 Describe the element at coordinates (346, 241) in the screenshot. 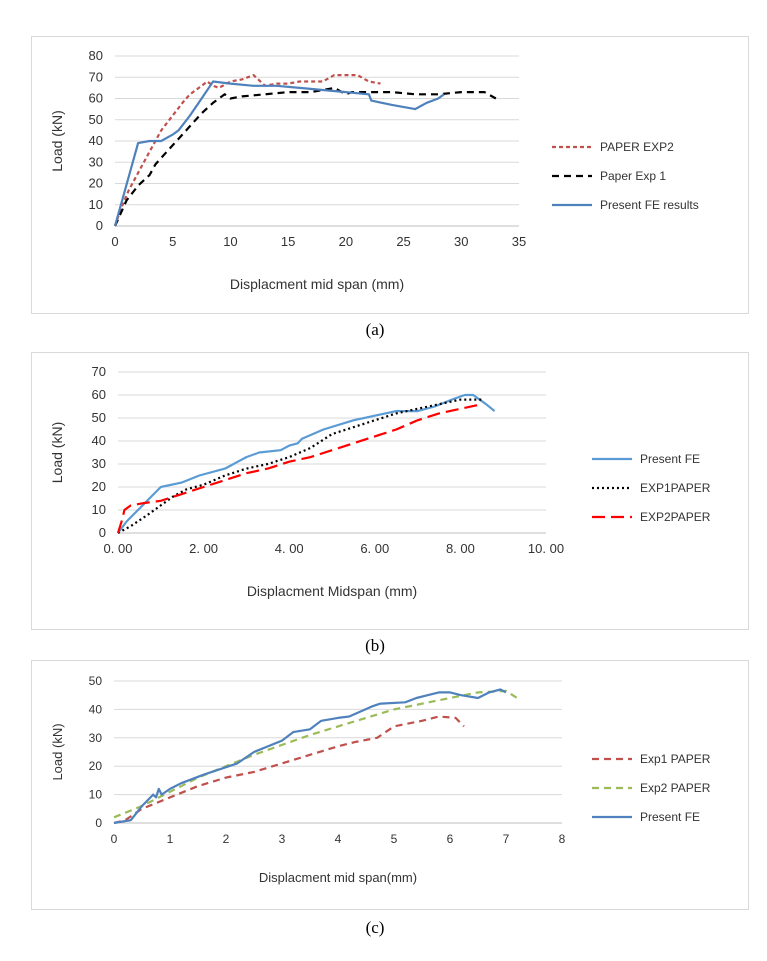

I see `x-tick-label: 20` at that location.